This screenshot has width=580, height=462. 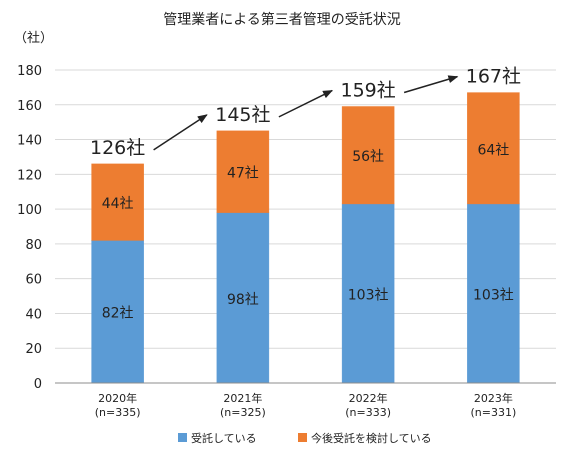 I want to click on total-labels: 126社 145社 159社 167社, so click(x=305, y=112).